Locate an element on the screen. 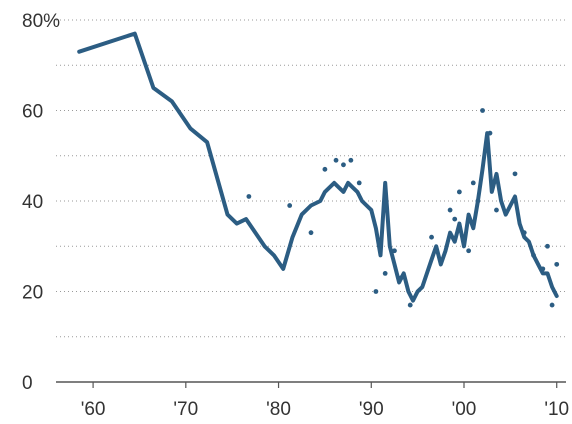 This screenshot has height=424, width=572. y-tick-label: 80% is located at coordinates (41, 21).